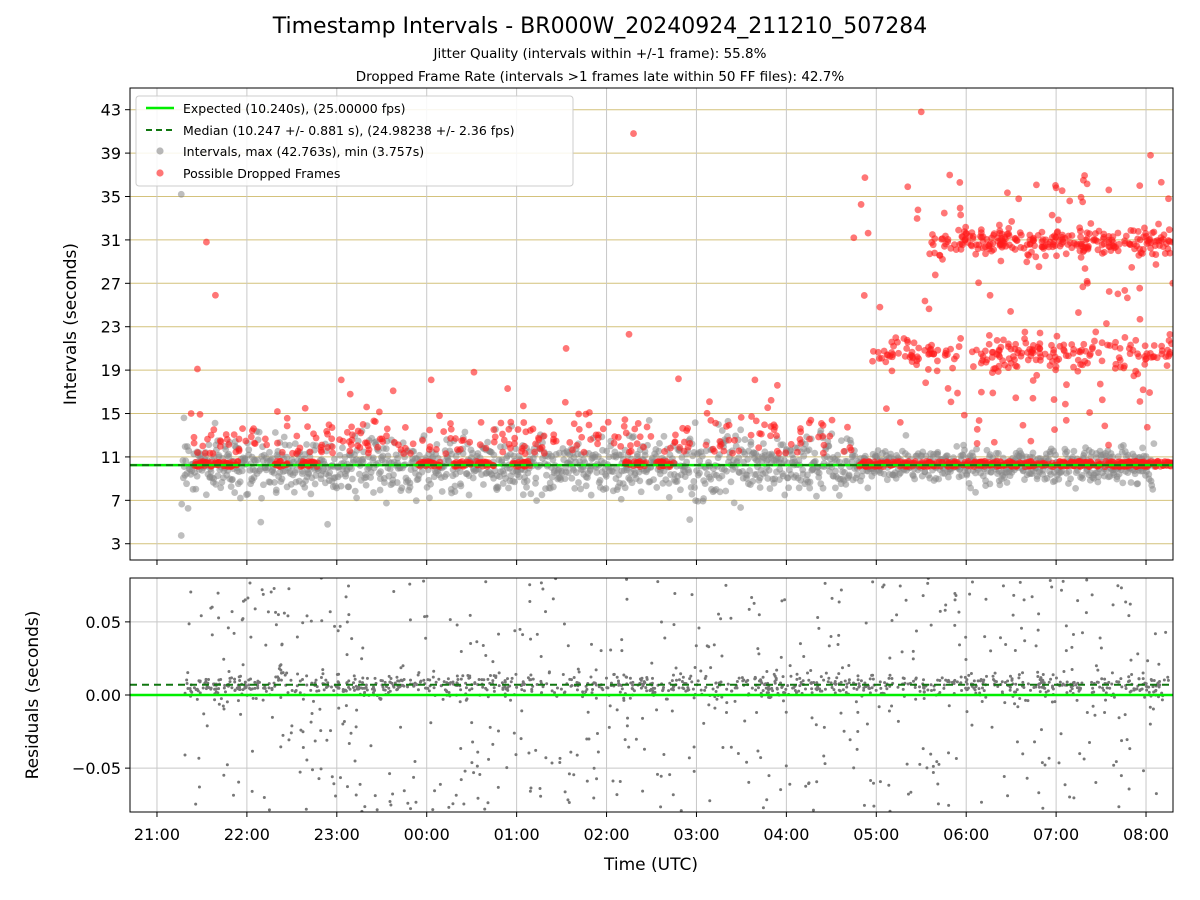  I want to click on y-tick-label: 19, so click(111, 370).